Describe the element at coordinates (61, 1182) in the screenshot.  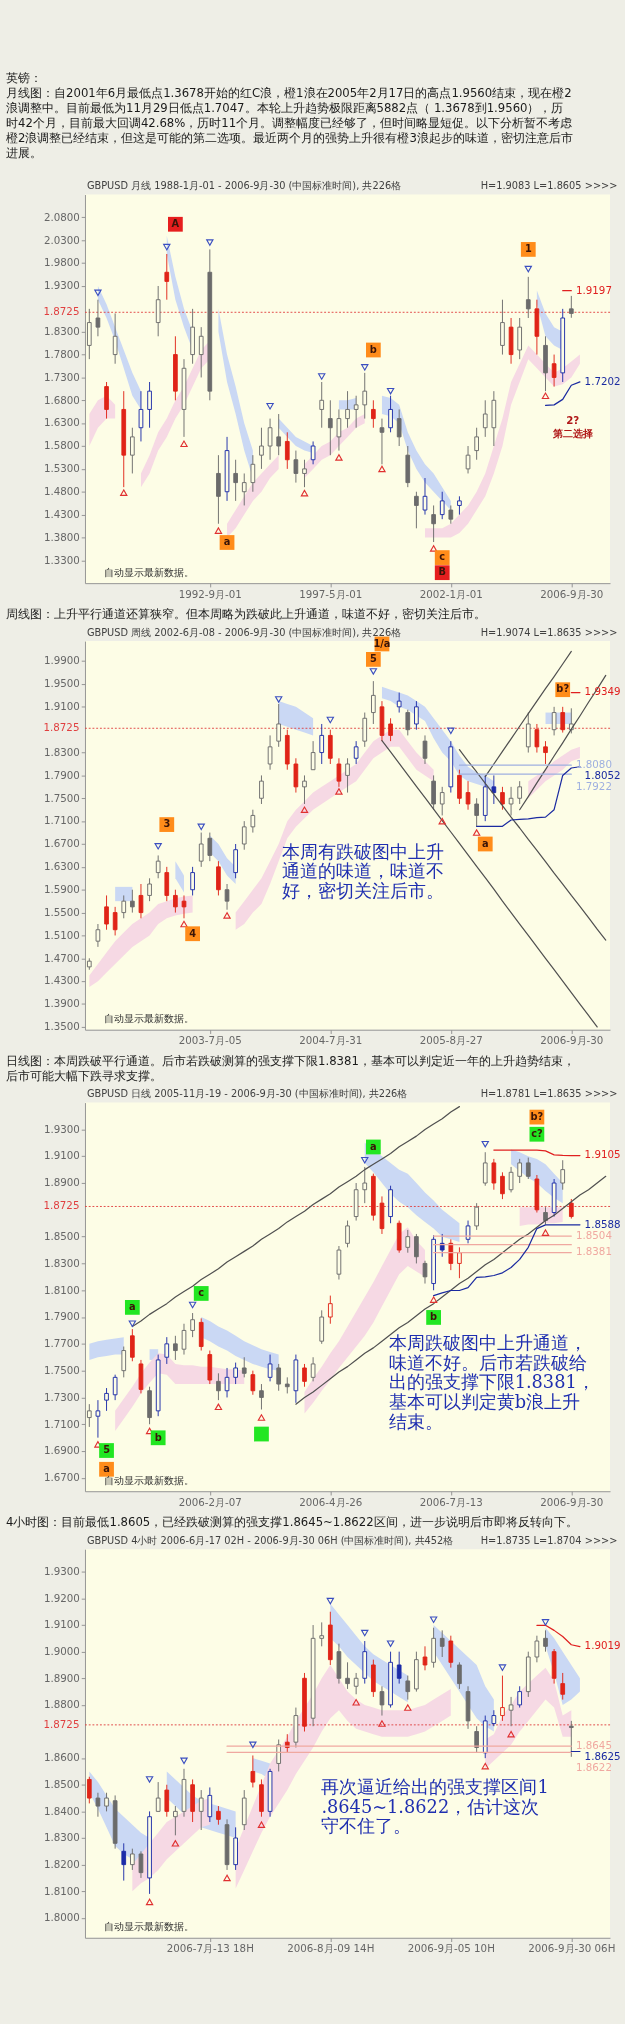
I see `y-tick-label: 1.8900` at that location.